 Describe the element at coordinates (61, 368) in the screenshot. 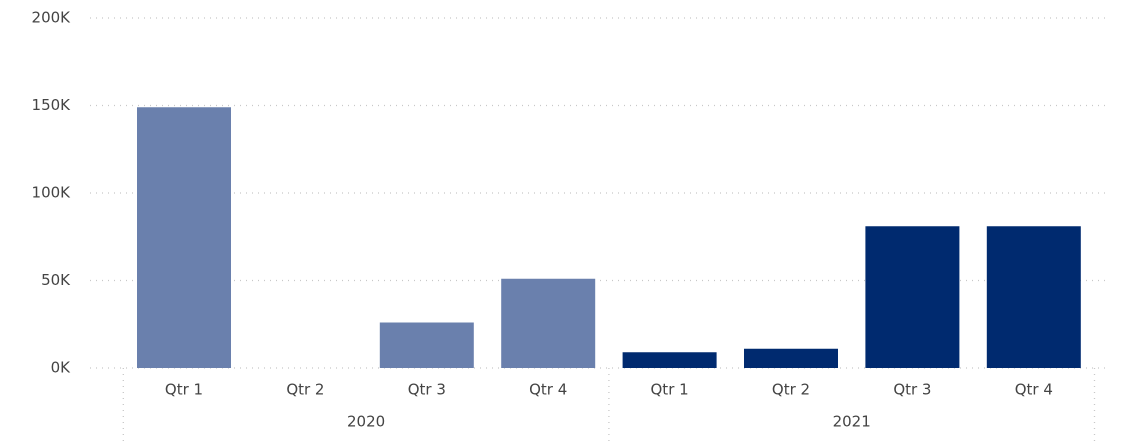

I see `y-tick-label: 0K` at that location.